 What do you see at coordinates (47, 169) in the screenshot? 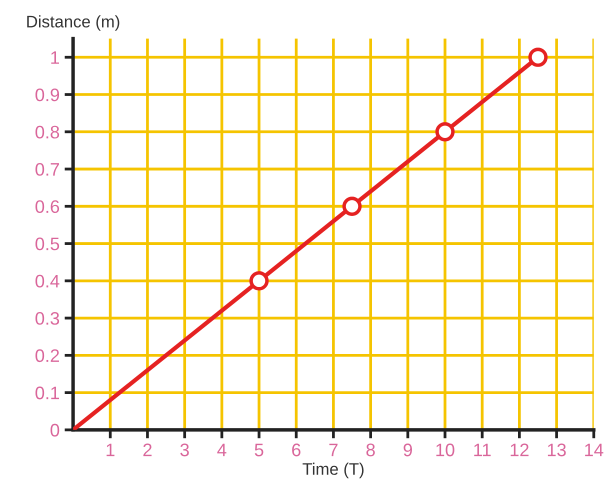
I see `y-tick-label: 0.7` at bounding box center [47, 169].